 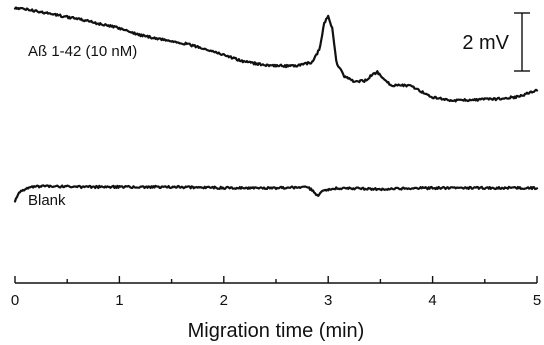 I want to click on x-tick-label: 5, so click(x=537, y=300).